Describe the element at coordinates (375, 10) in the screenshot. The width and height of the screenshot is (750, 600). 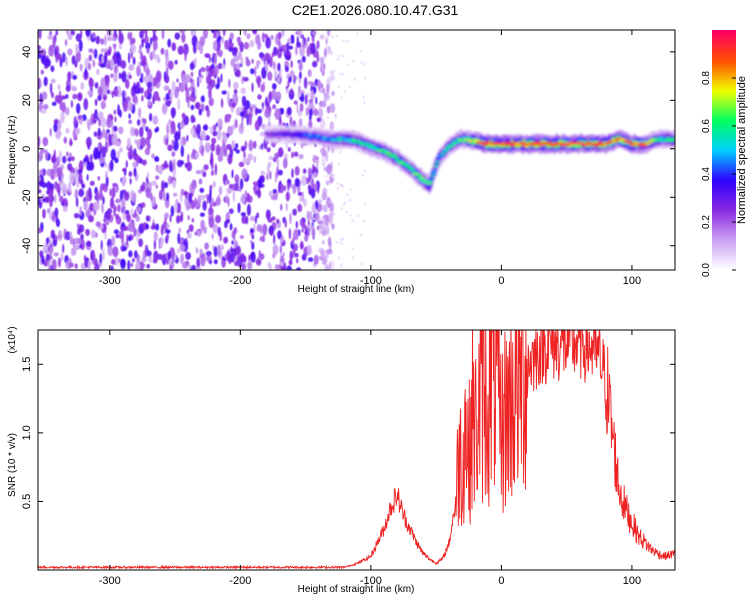
I see `figure-title: C2E1.2026.080.10.47.G31` at that location.